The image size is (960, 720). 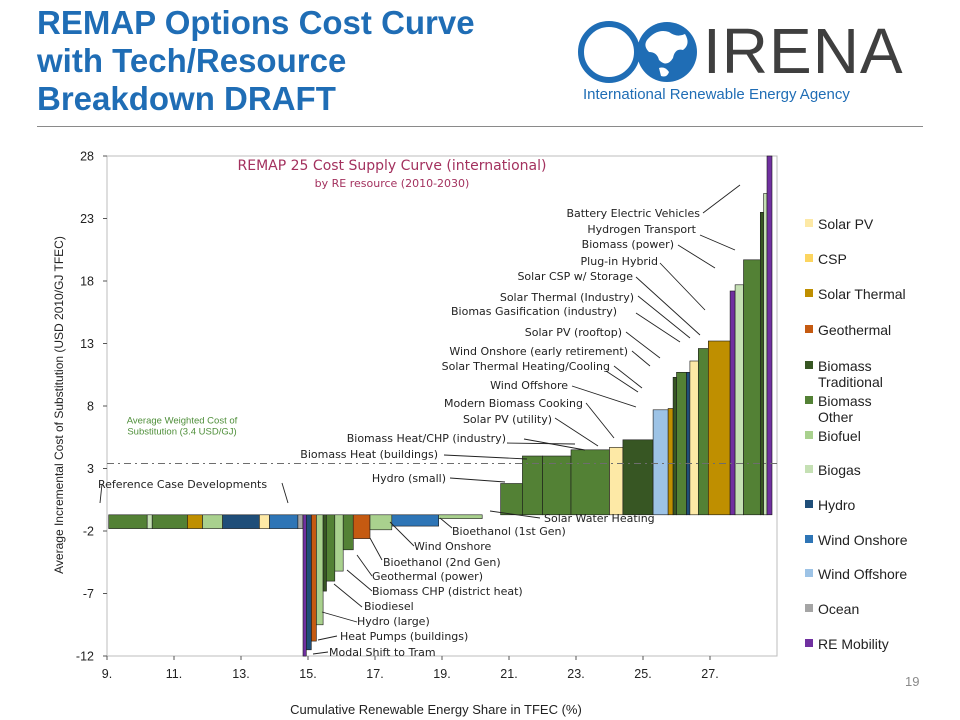 What do you see at coordinates (509, 531) in the screenshot?
I see `callout-bioethanol-1st: Bioethanol (1st Gen)` at bounding box center [509, 531].